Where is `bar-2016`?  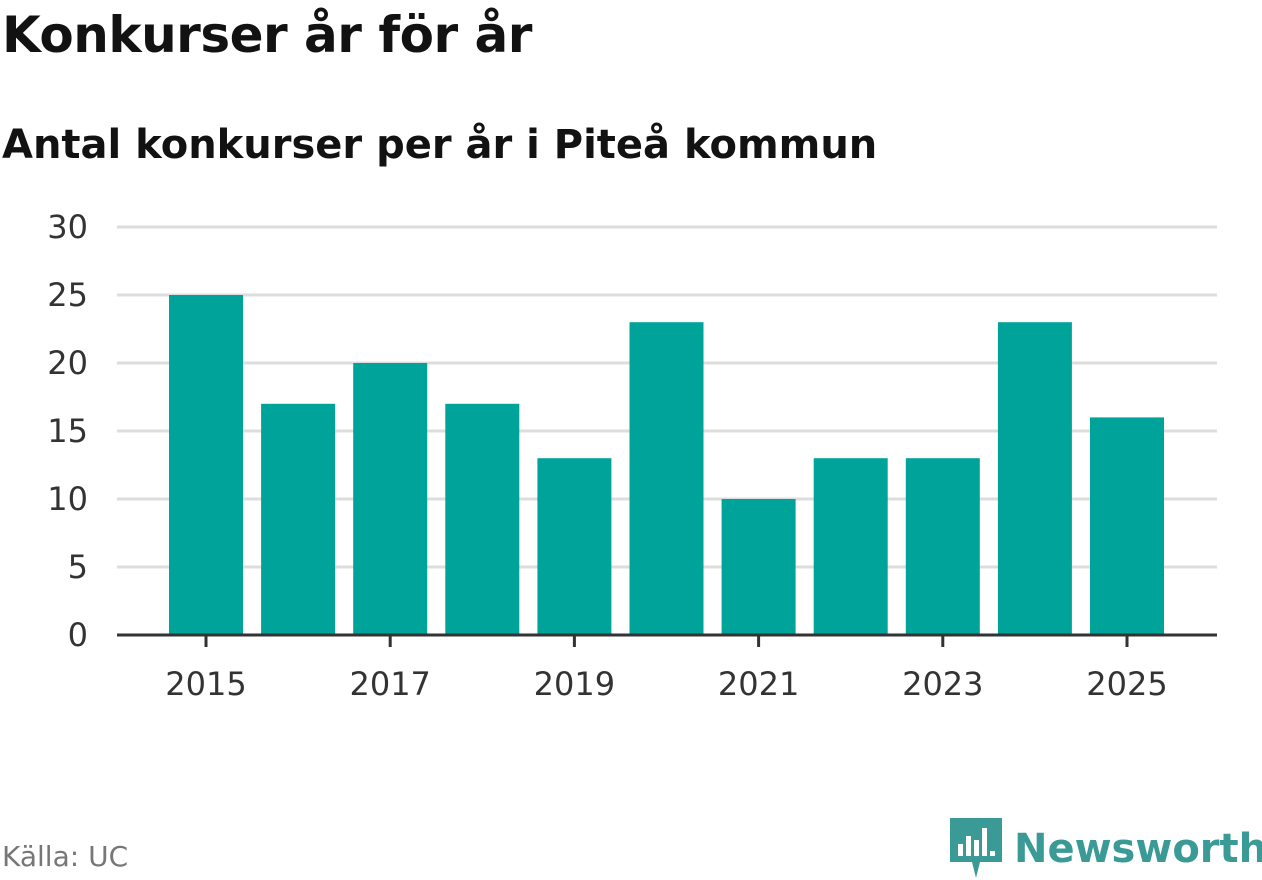
bar-2016 is located at coordinates (298, 519).